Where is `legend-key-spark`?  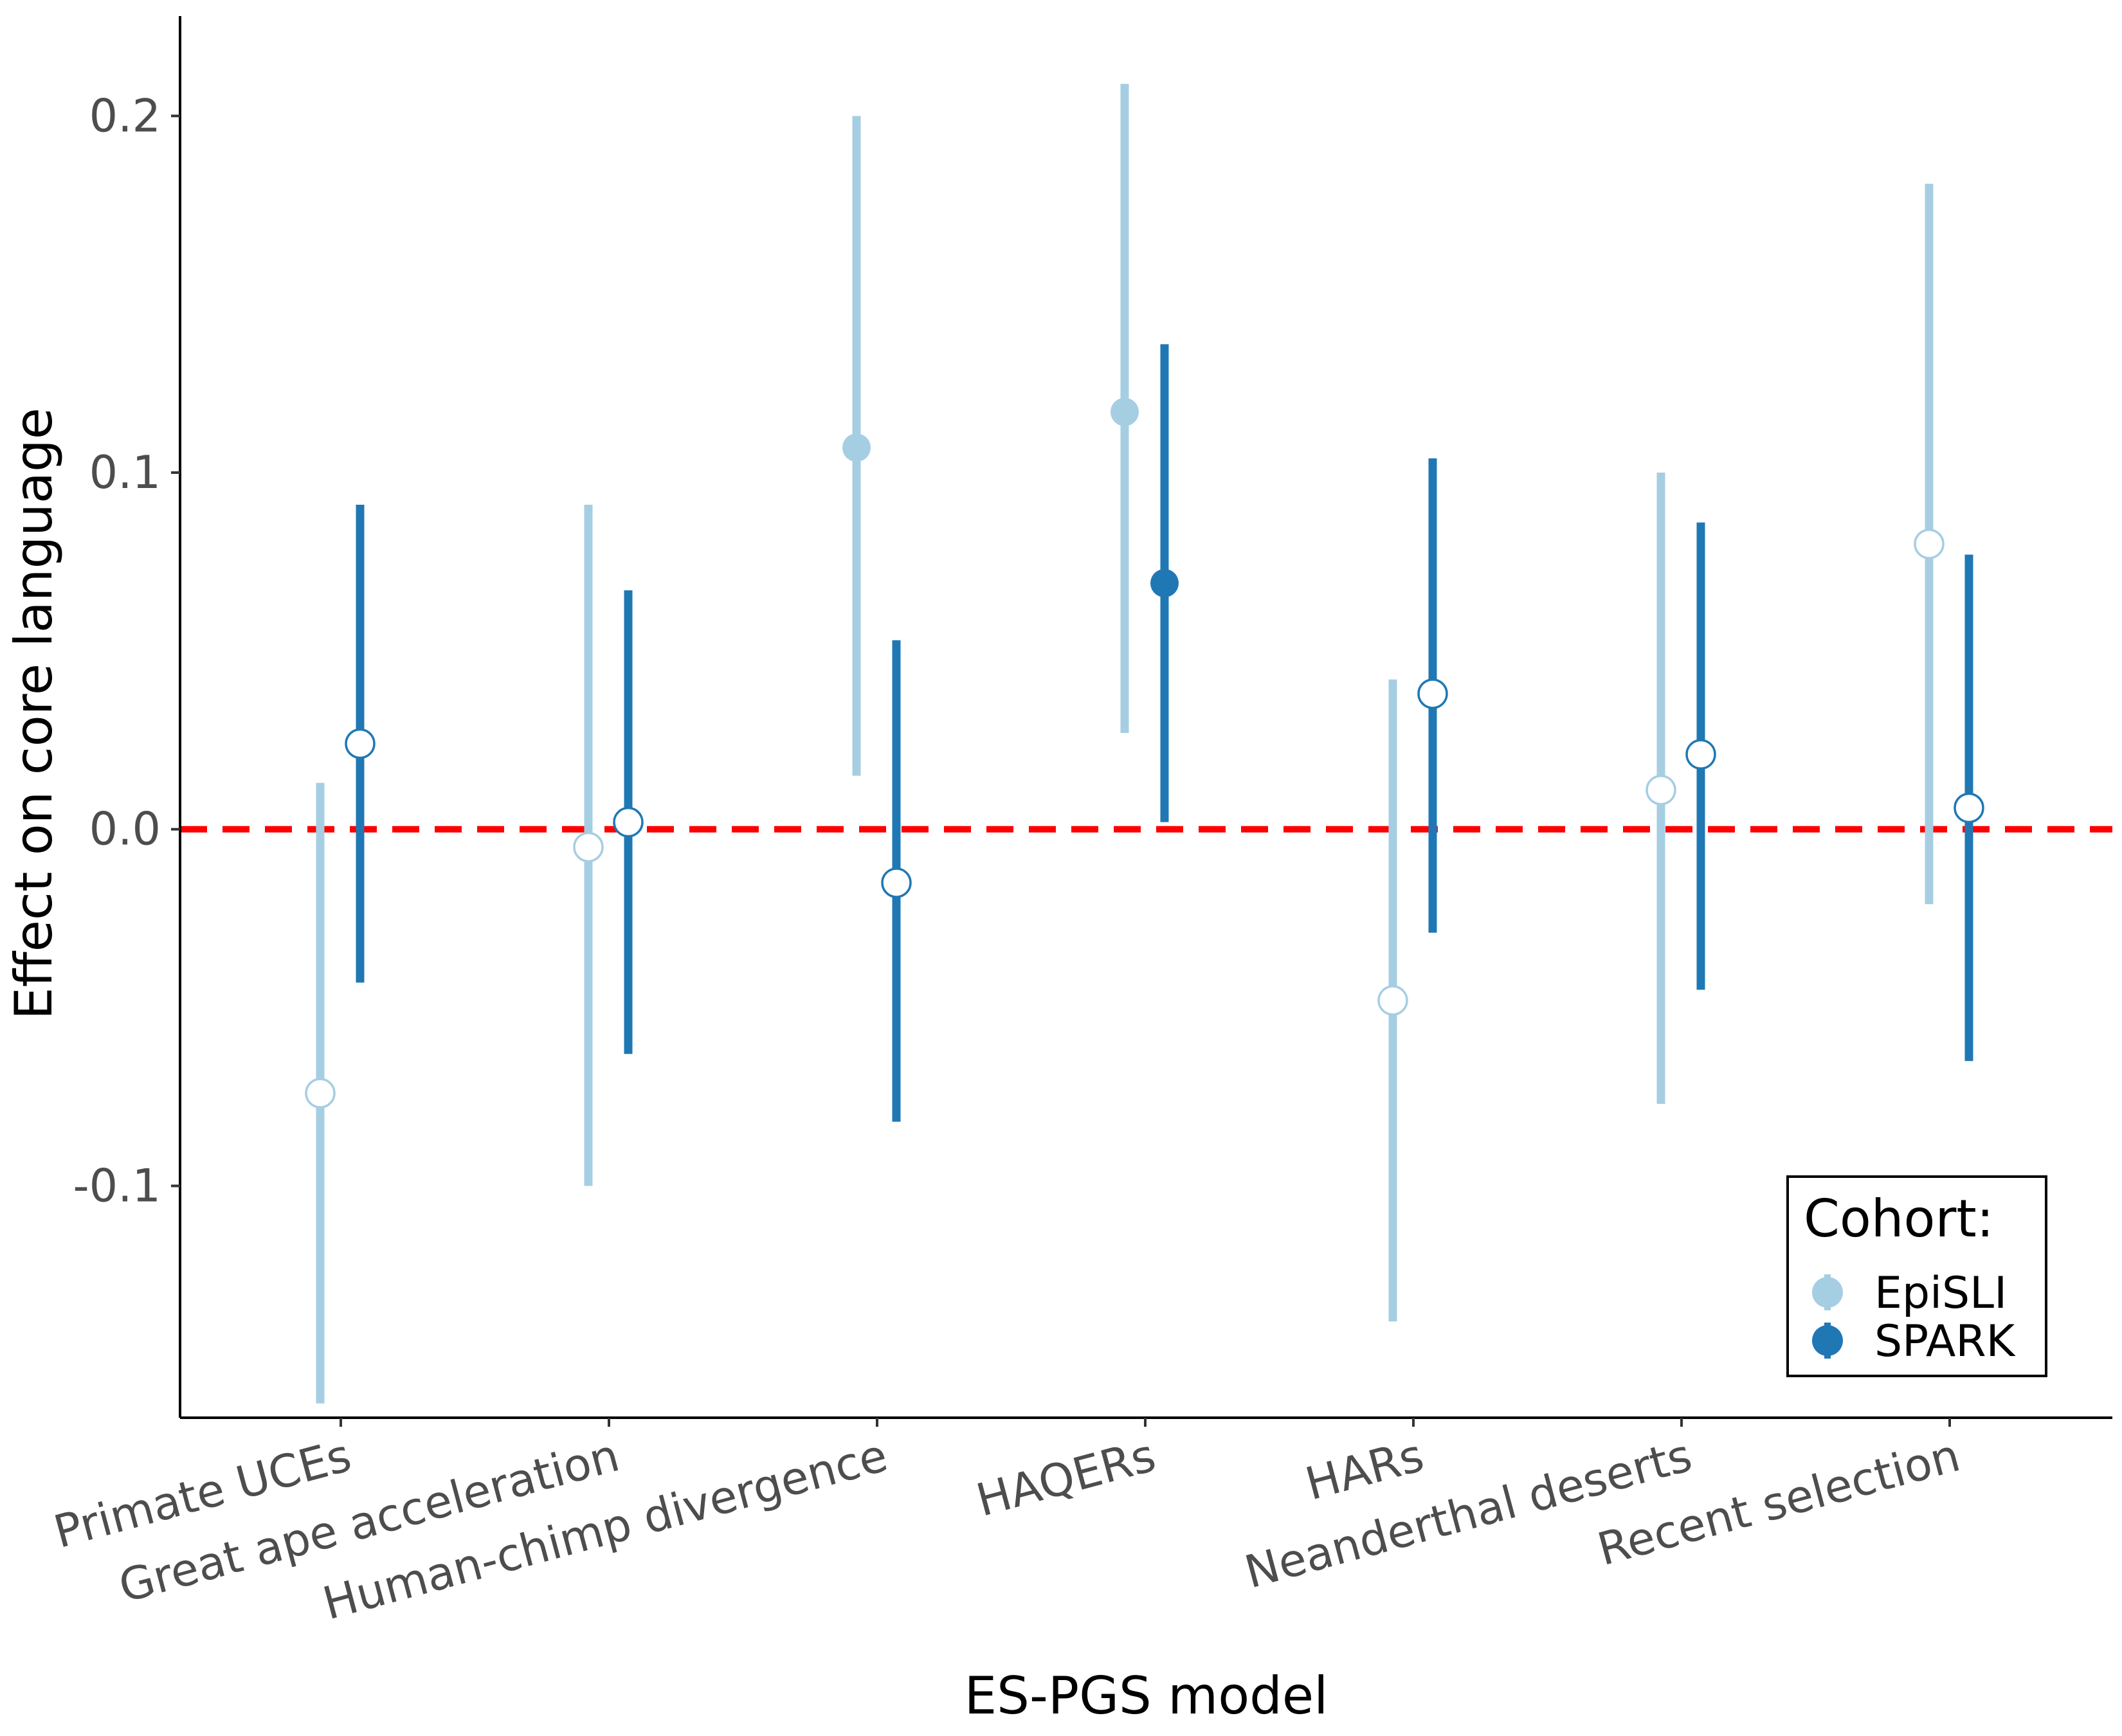 legend-key-spark is located at coordinates (1827, 1340).